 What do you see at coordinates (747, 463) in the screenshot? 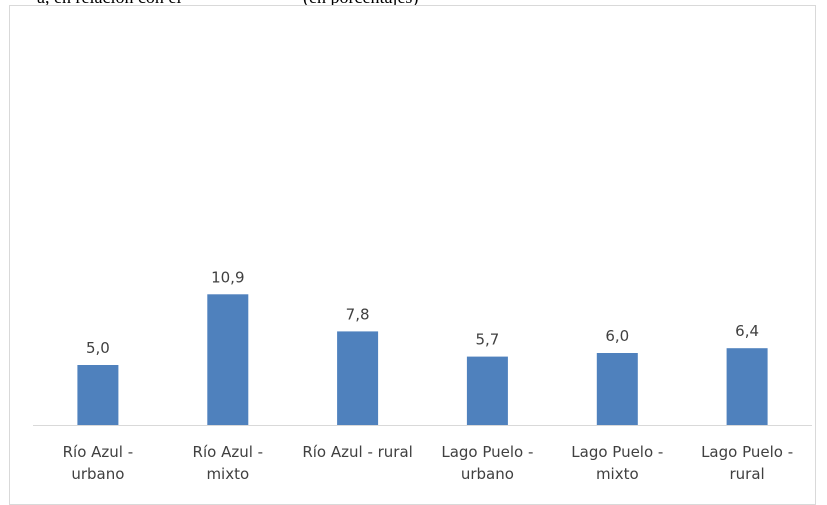
I see `x-tick-label-6: Lago Puelo - rural` at bounding box center [747, 463].